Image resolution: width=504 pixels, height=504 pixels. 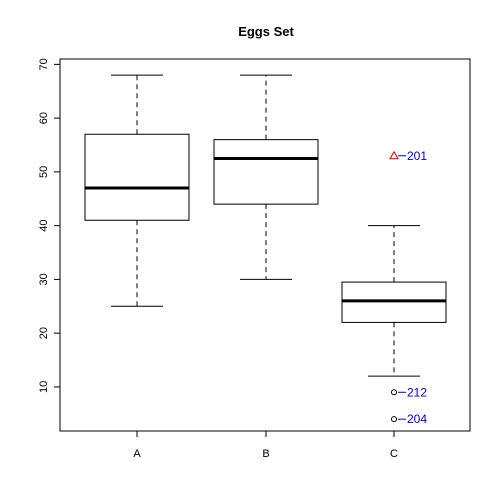 I want to click on box-A, so click(x=137, y=177).